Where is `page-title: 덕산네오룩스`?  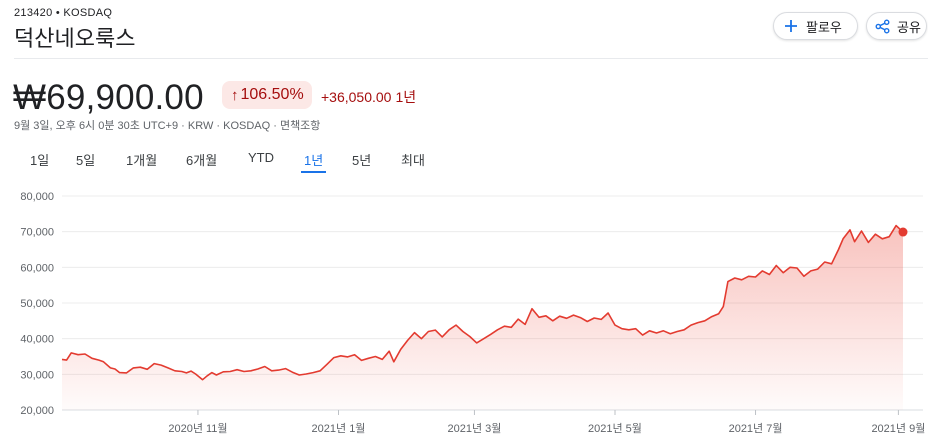
page-title: 덕산네오룩스 is located at coordinates (75, 38).